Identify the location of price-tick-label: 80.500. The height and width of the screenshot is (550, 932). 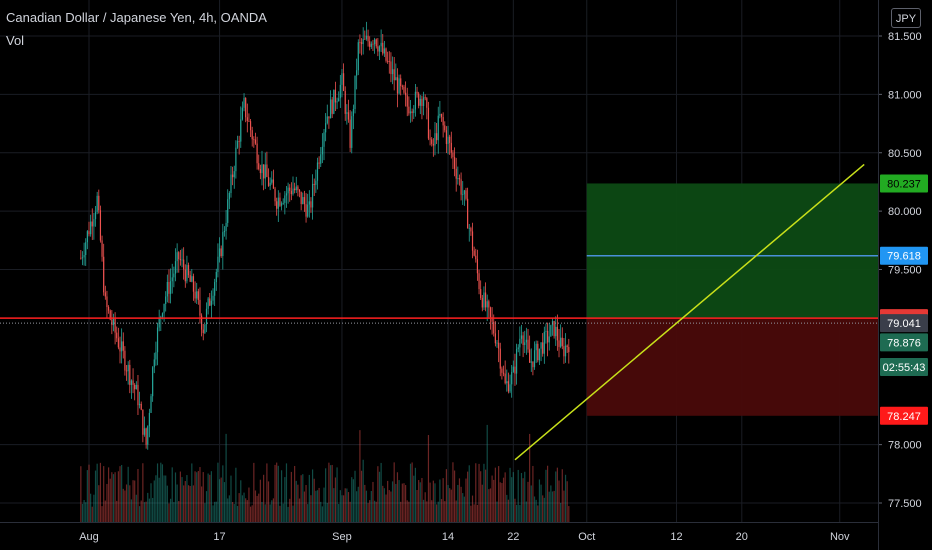
(905, 154).